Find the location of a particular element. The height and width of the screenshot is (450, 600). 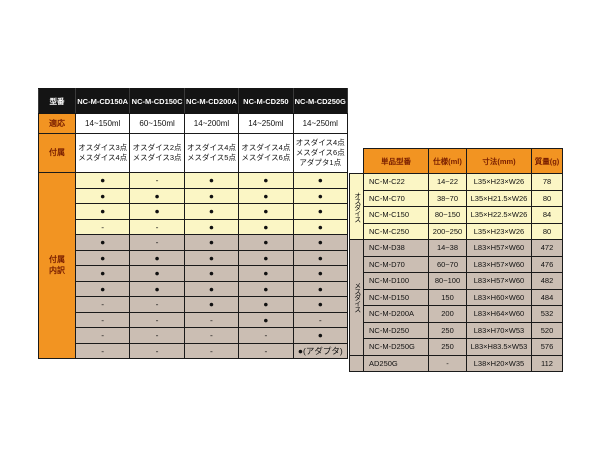

part-spec: 150 is located at coordinates (447, 297).